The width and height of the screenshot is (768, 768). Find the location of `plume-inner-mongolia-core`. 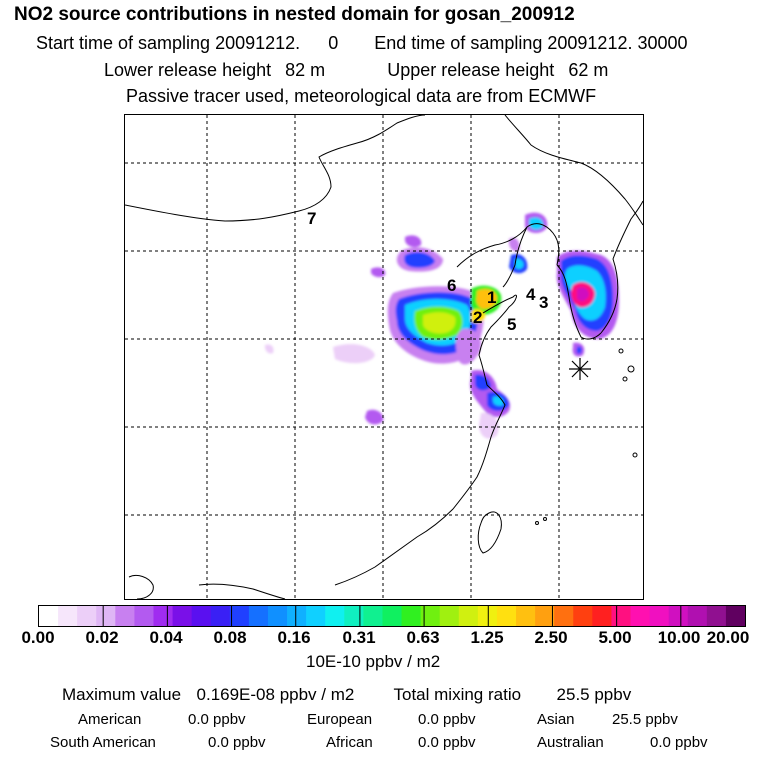

plume-inner-mongolia-core is located at coordinates (419, 260).